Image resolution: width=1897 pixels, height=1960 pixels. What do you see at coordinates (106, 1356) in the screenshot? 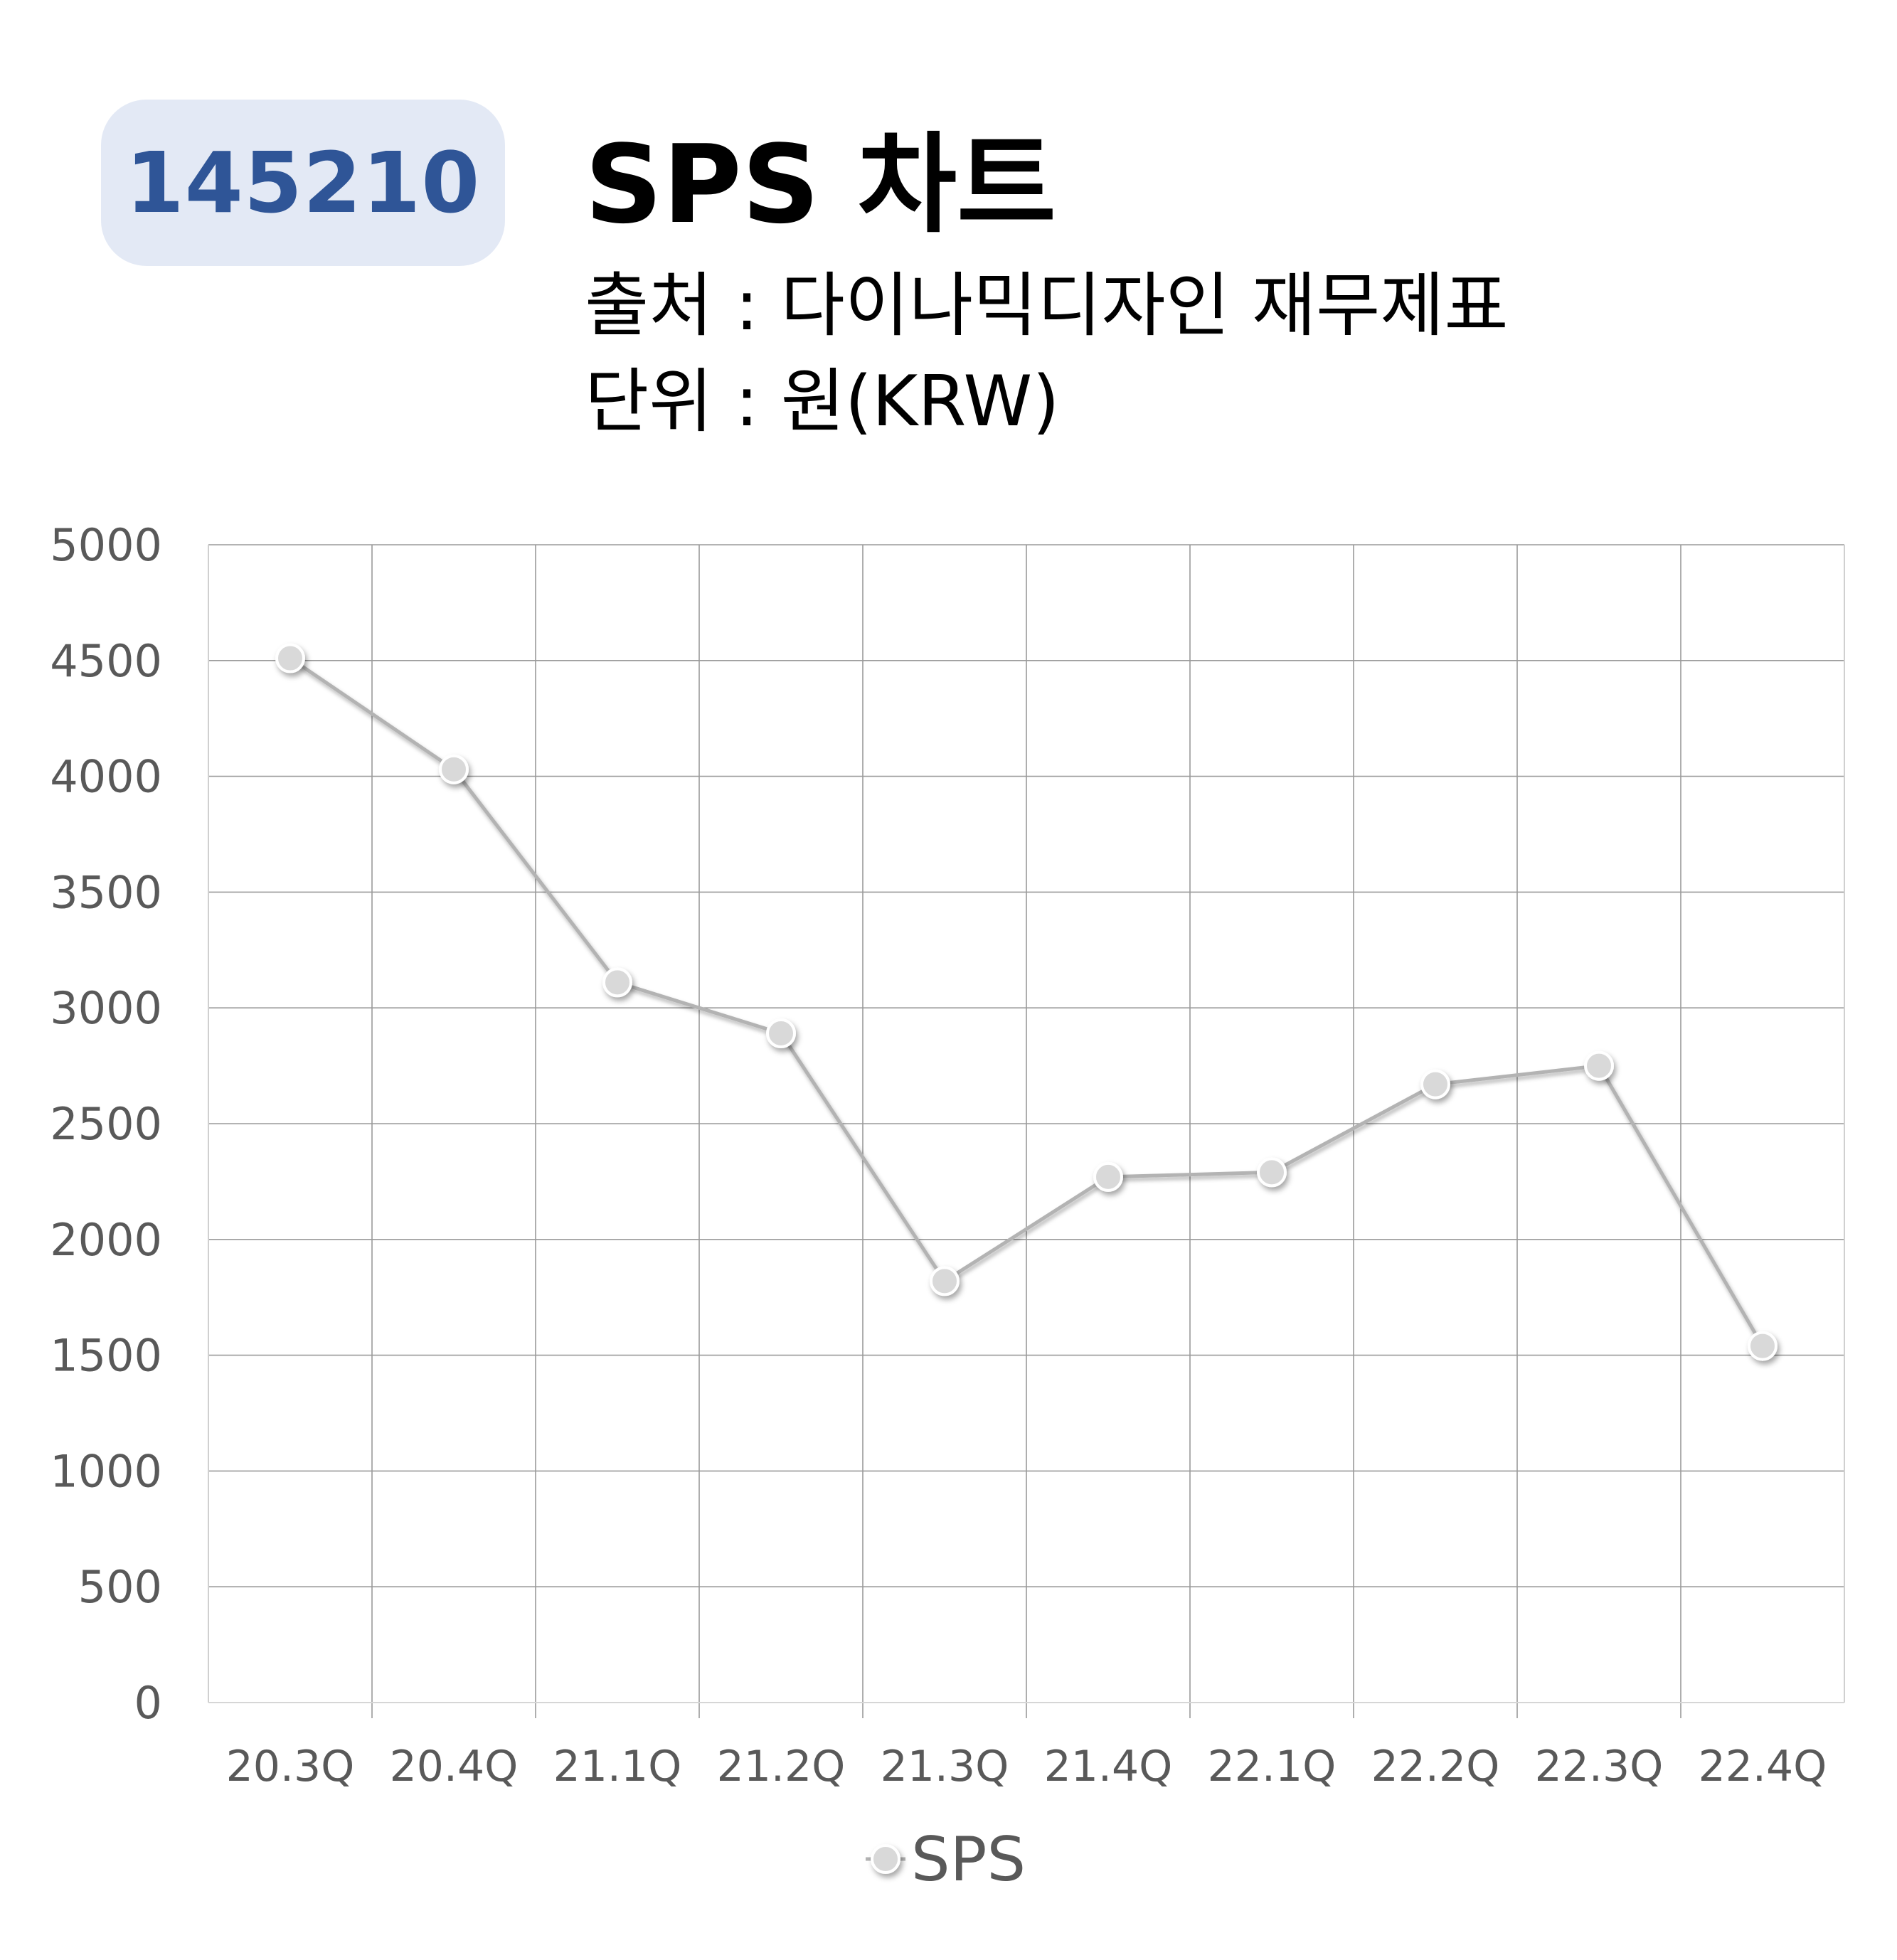
I see `y-tick-label: 1500` at bounding box center [106, 1356].